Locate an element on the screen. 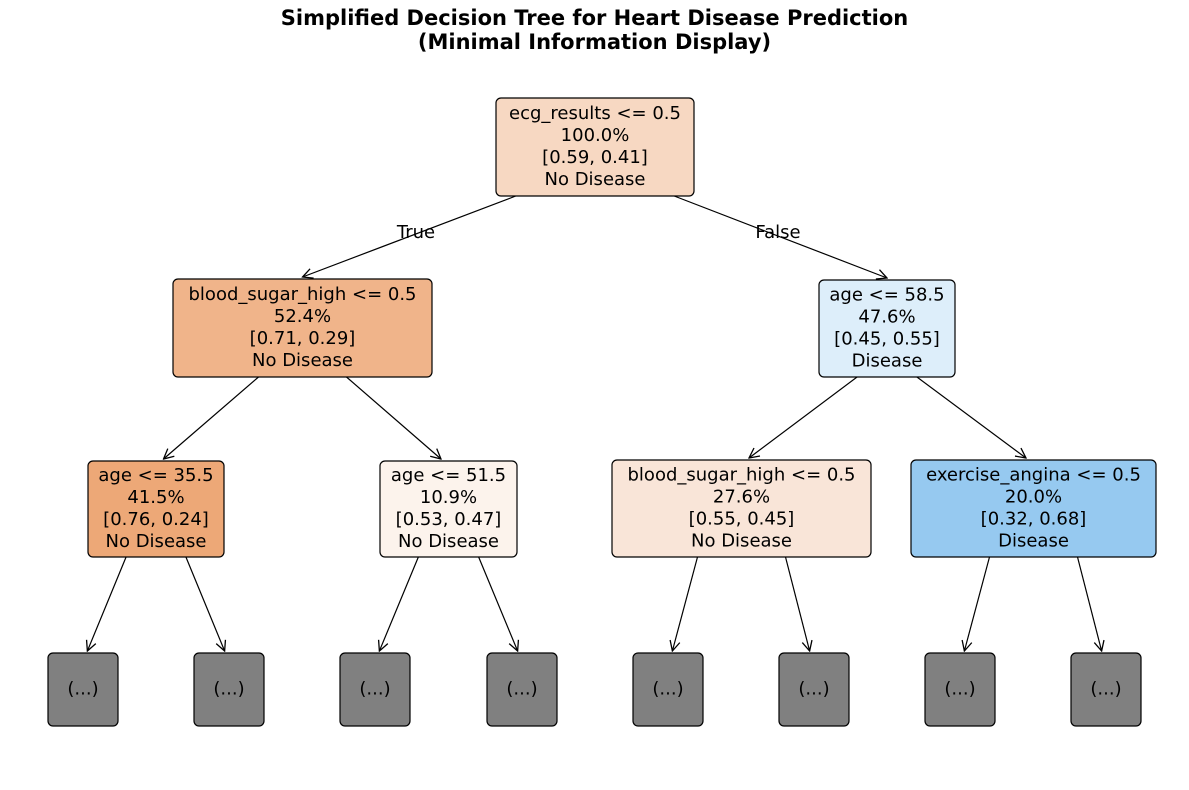 The width and height of the screenshot is (1189, 790). tree-node-ll: age <= 35.541.5%[0.76, 0.24]No Disease is located at coordinates (156, 509).